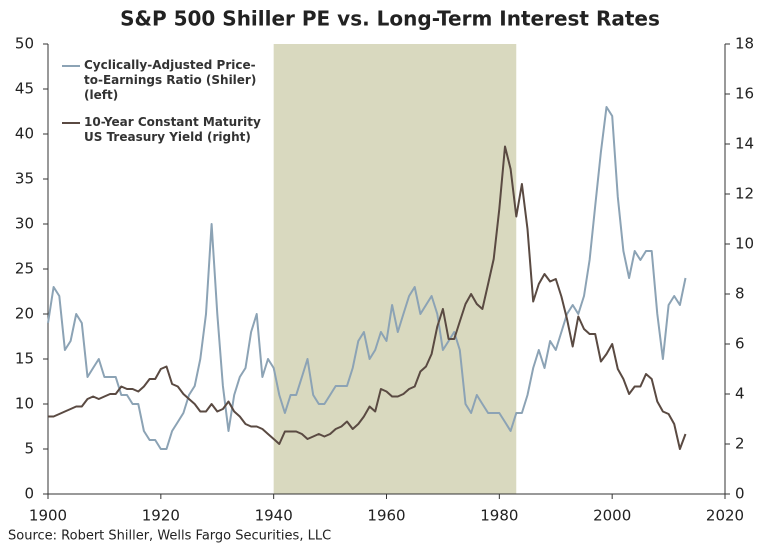 This screenshot has width=780, height=550. What do you see at coordinates (24, 314) in the screenshot?
I see `y-tick-label: 20` at bounding box center [24, 314].